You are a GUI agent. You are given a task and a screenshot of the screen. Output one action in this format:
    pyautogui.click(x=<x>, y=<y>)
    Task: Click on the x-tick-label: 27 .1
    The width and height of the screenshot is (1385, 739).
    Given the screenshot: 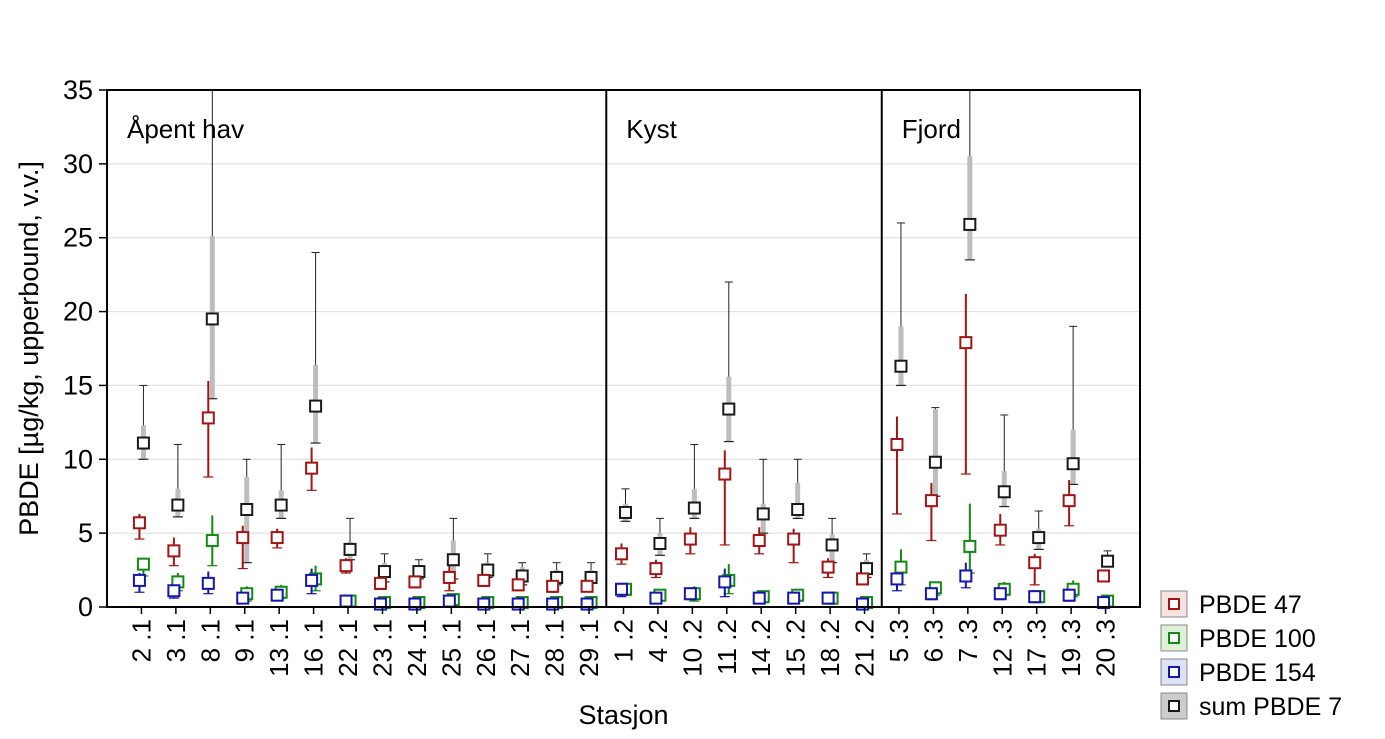 What is the action you would take?
    pyautogui.click(x=520, y=648)
    